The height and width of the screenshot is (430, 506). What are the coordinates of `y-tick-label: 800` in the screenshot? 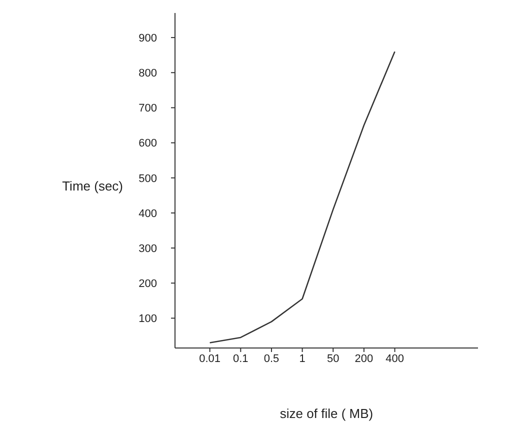 It's located at (147, 74).